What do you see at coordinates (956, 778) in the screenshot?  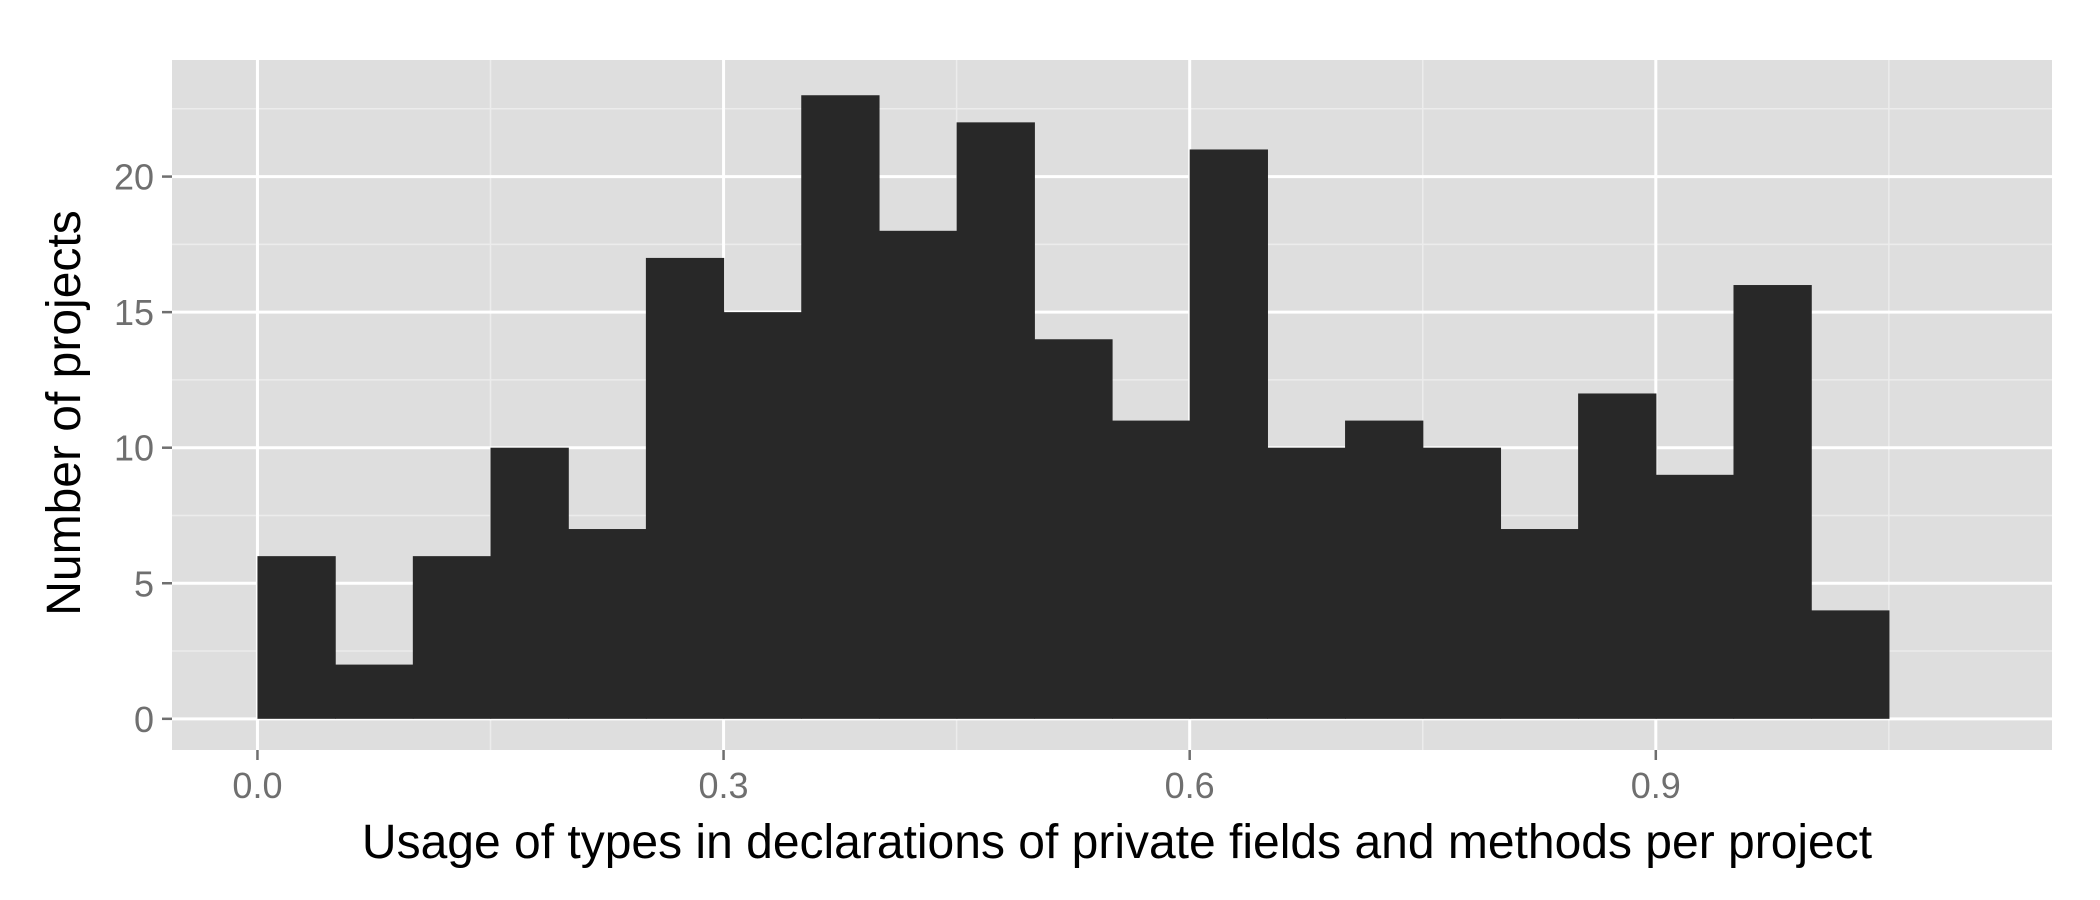 I see `x-axis: 0.0 0.3 0.6 0.9` at bounding box center [956, 778].